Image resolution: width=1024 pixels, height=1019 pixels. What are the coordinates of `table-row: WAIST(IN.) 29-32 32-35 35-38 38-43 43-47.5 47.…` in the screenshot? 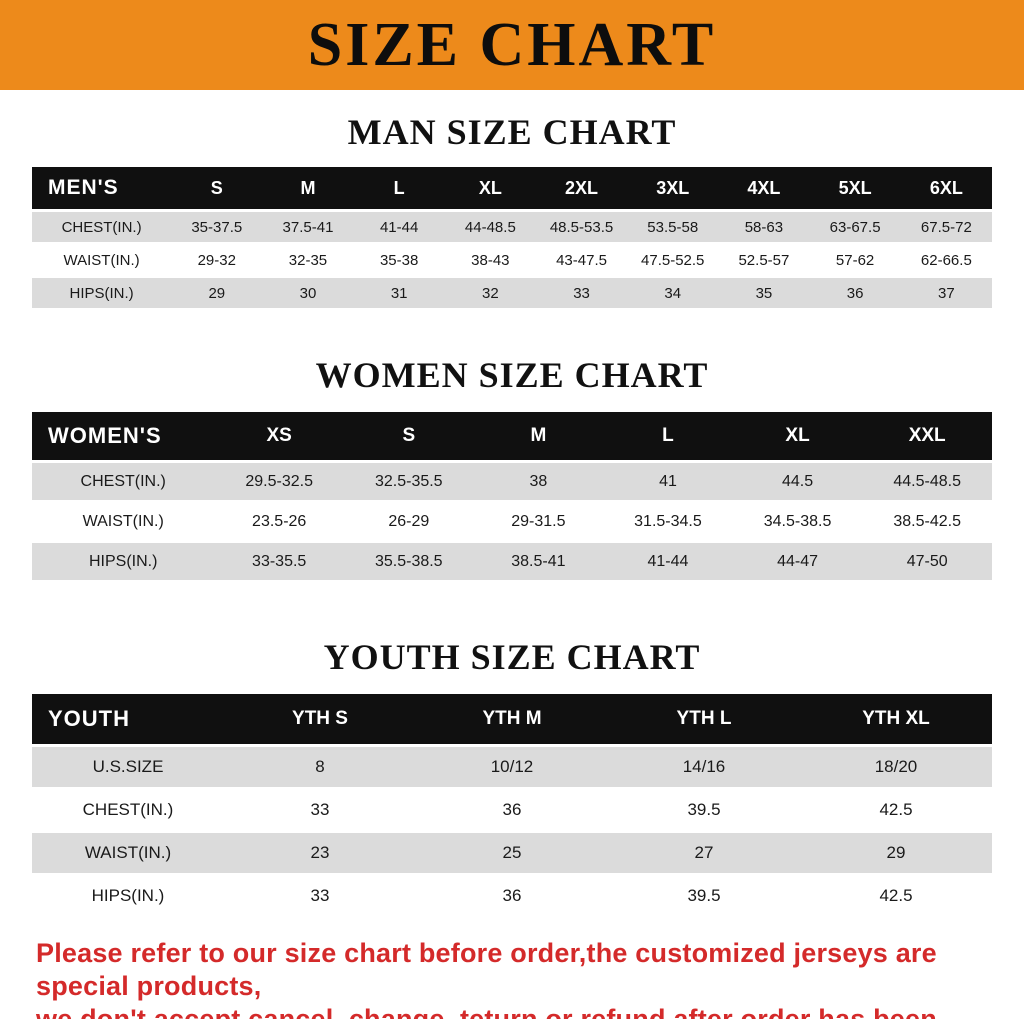 It's located at (512, 260).